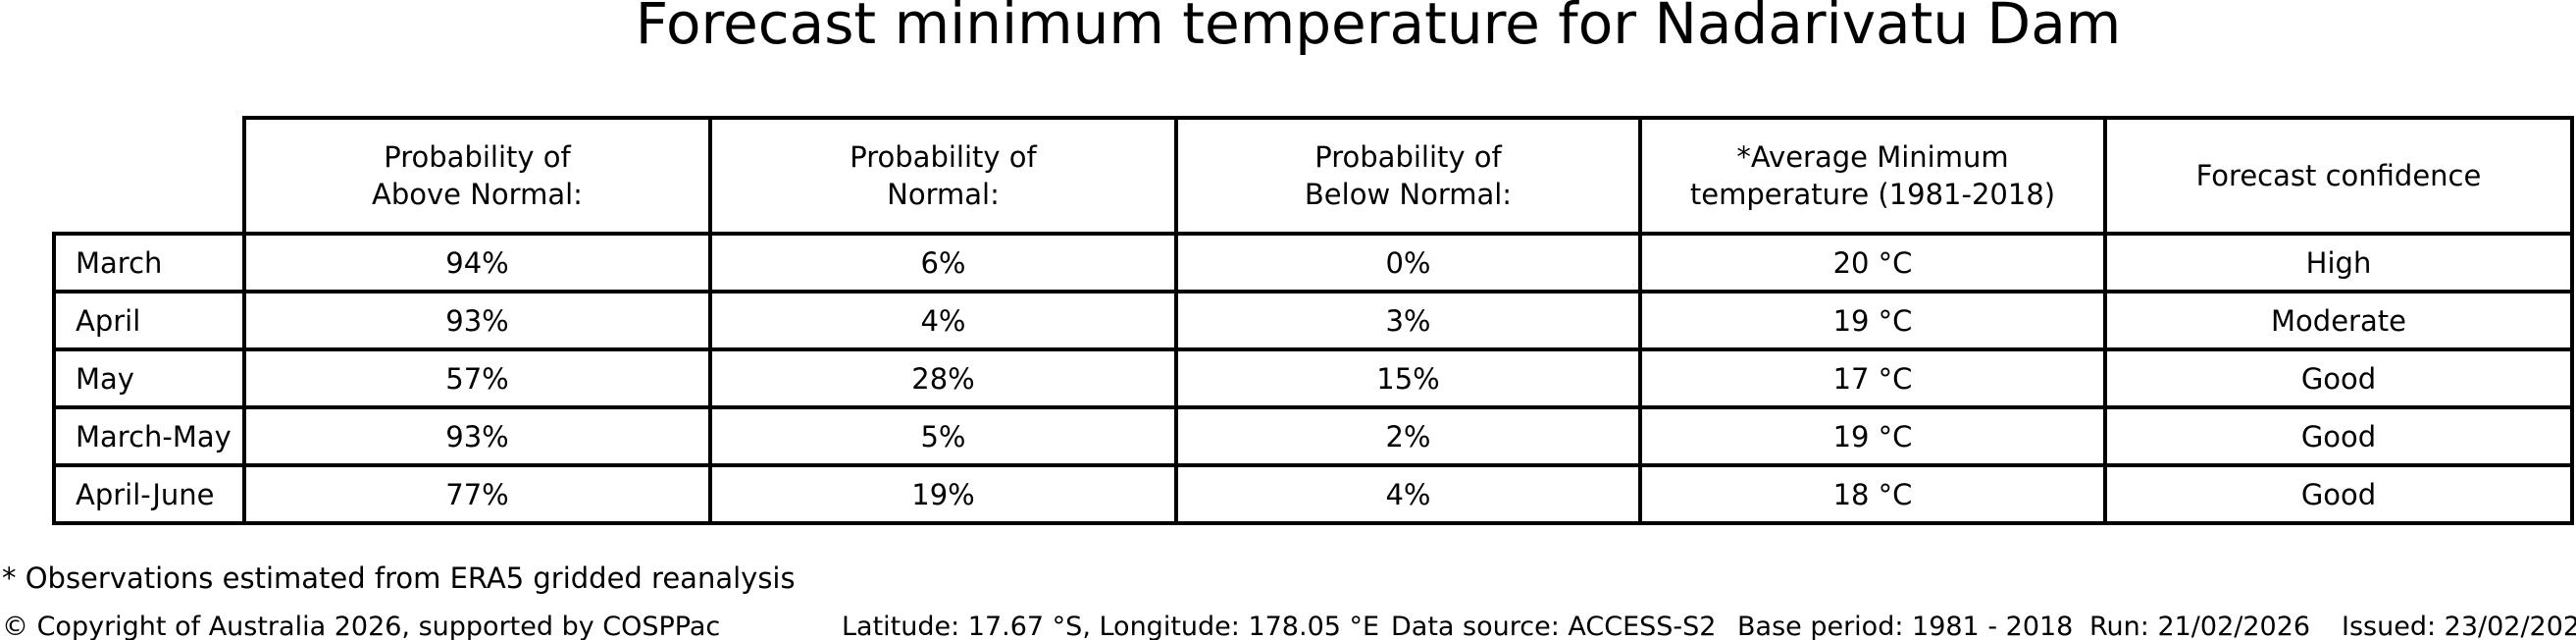  Describe the element at coordinates (1408, 436) in the screenshot. I see `table-cell-below-normal: 2%` at that location.